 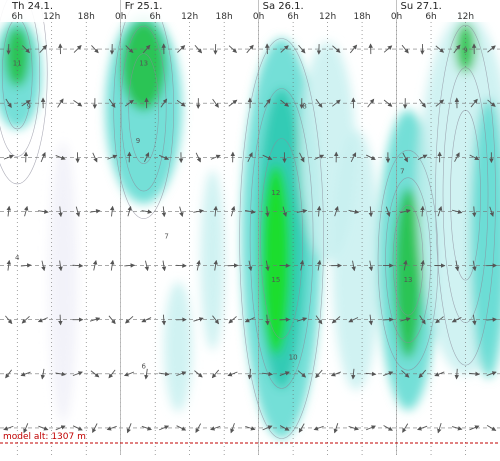 I want to click on contour-value-label: 8, so click(x=304, y=107).